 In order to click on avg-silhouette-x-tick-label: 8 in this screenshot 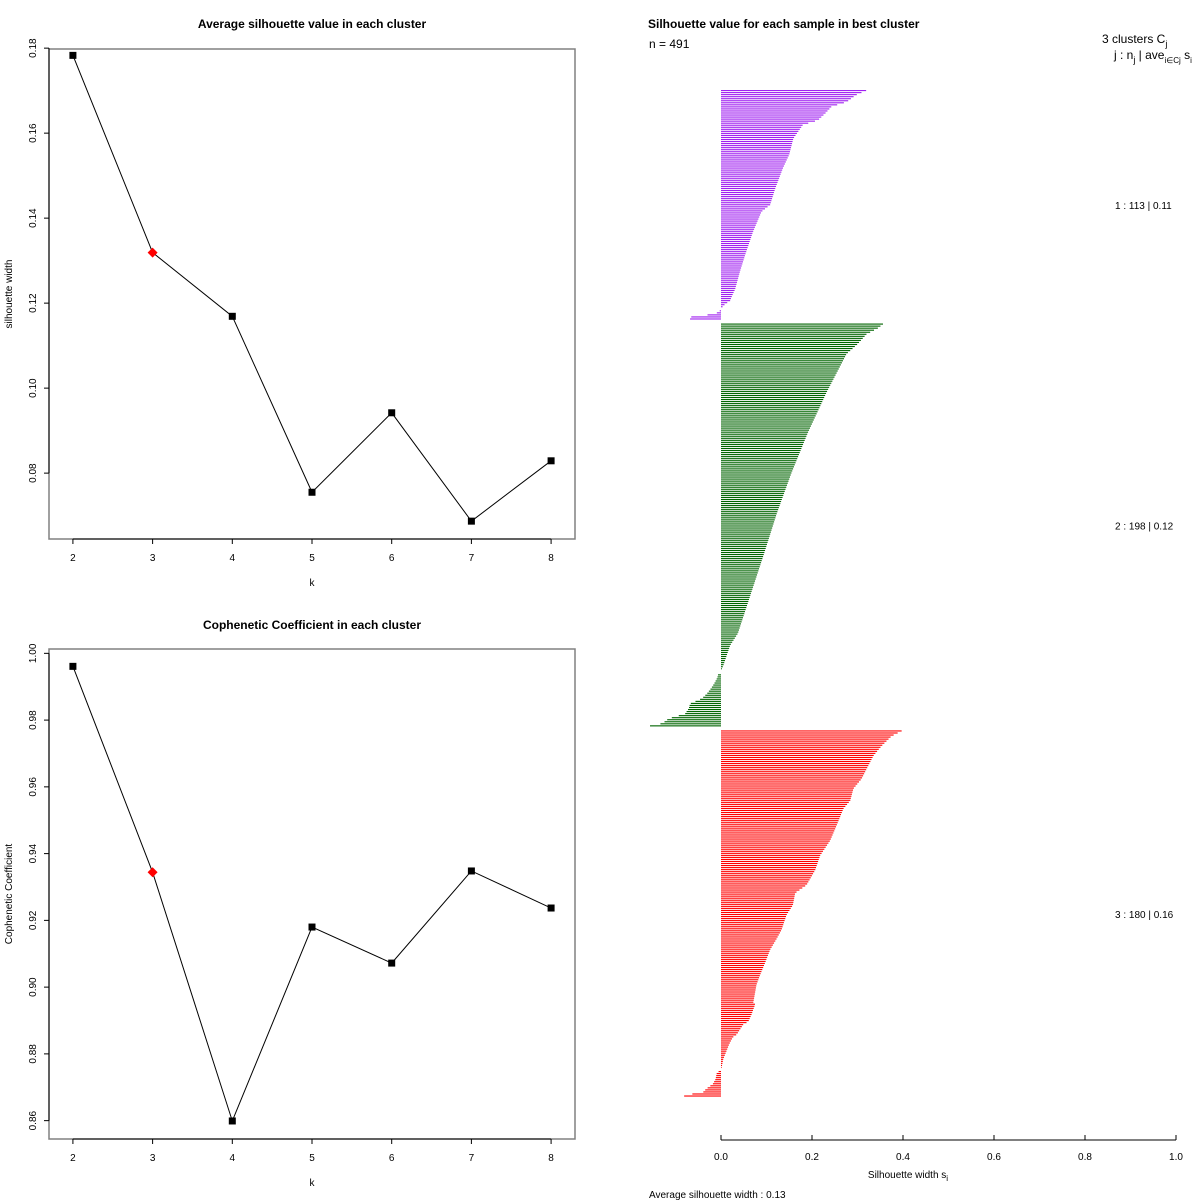, I will do `click(551, 558)`.